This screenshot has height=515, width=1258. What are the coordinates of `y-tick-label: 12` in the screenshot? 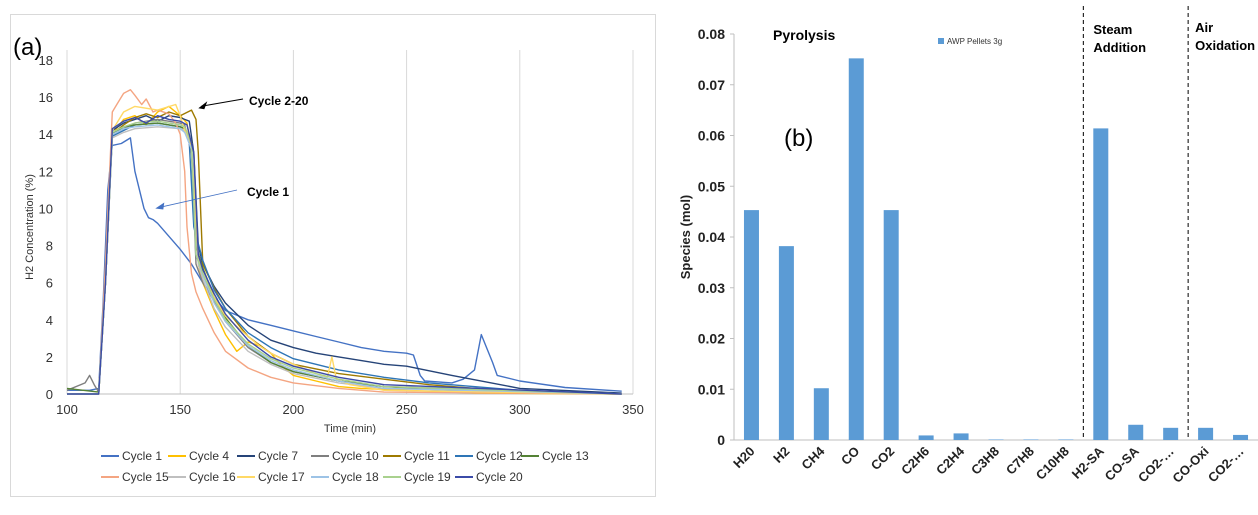 It's located at (46, 171).